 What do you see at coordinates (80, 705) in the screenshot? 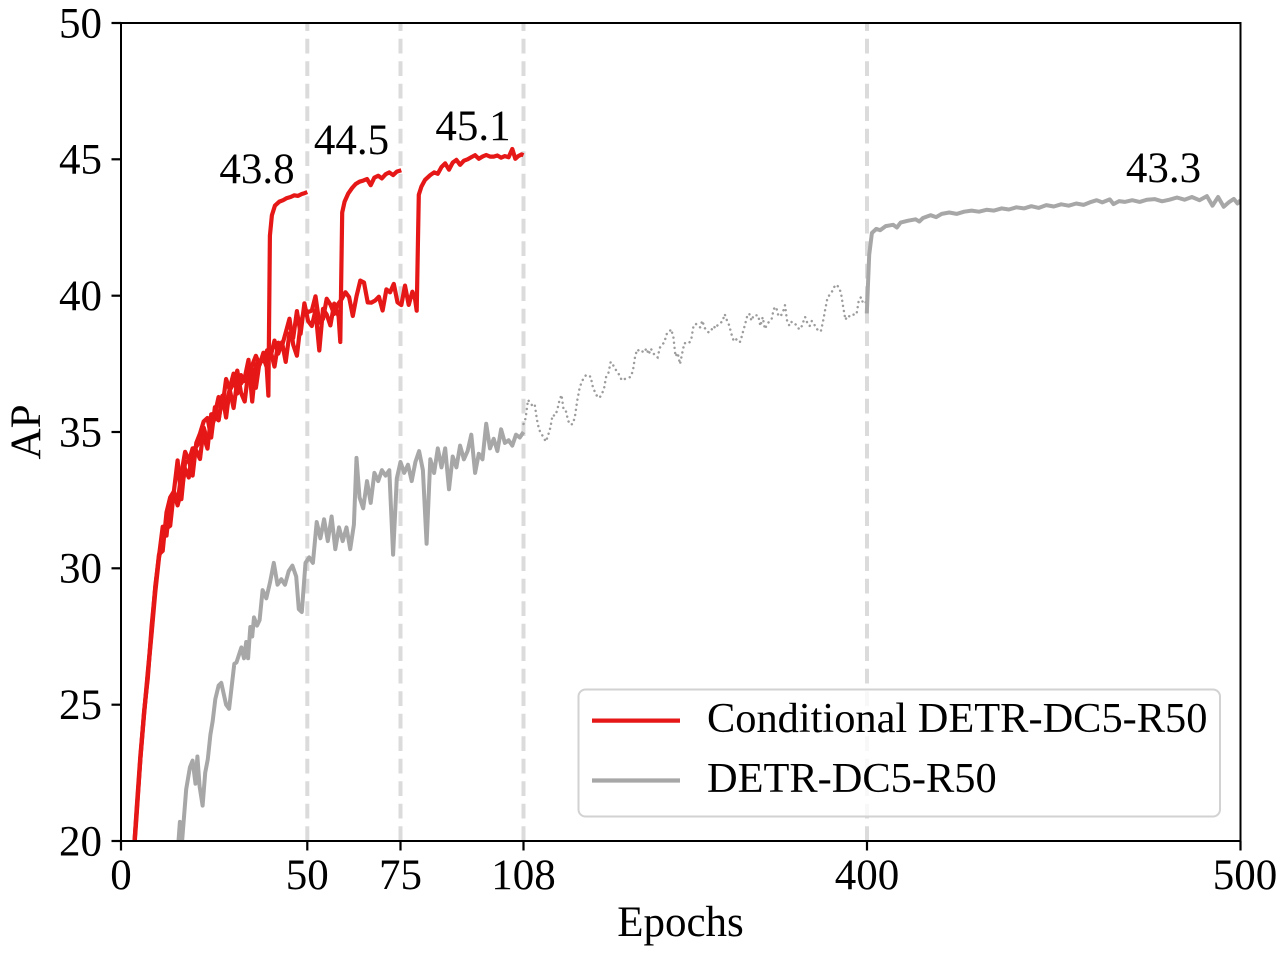
I see `svg-text: 25` at bounding box center [80, 705].